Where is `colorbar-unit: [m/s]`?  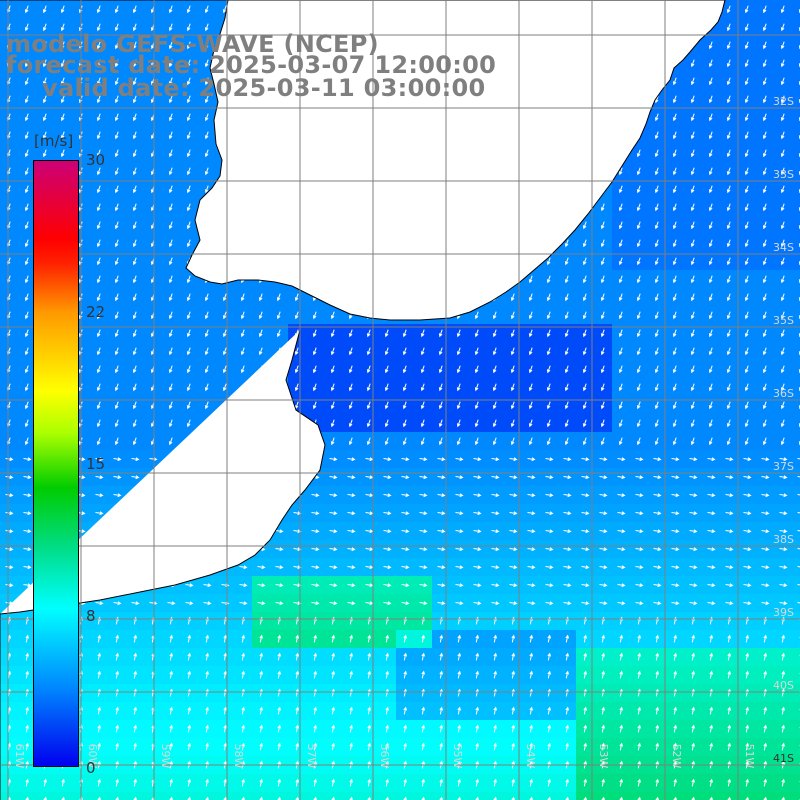 colorbar-unit: [m/s] is located at coordinates (54, 141).